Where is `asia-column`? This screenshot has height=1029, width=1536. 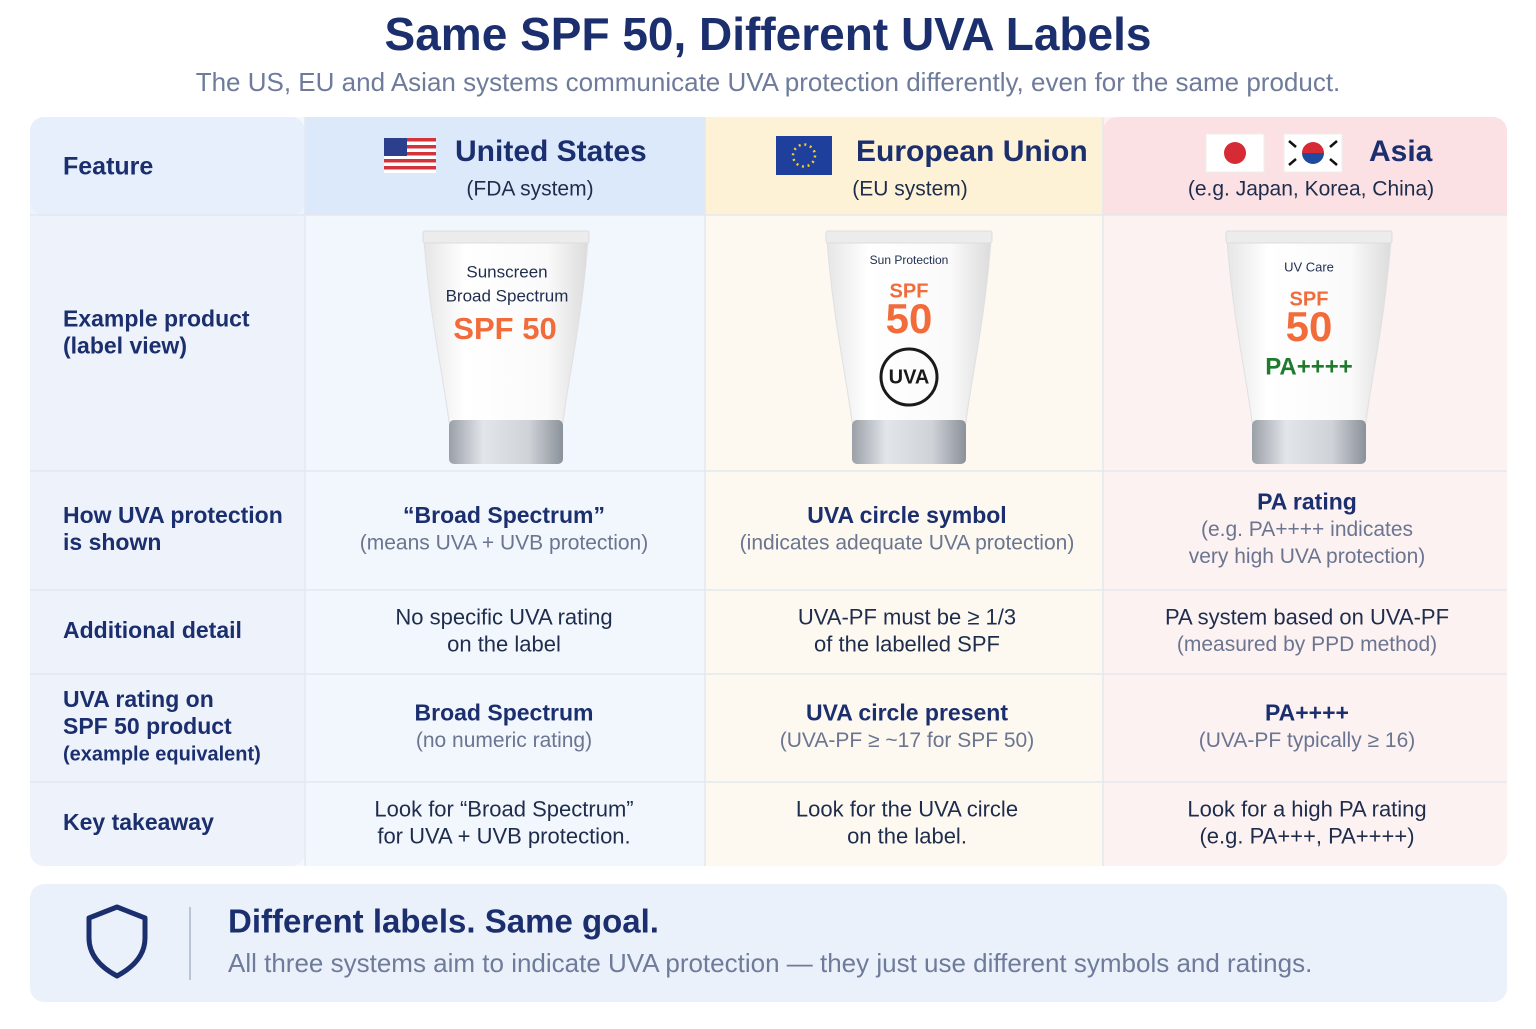 asia-column is located at coordinates (1118, 491).